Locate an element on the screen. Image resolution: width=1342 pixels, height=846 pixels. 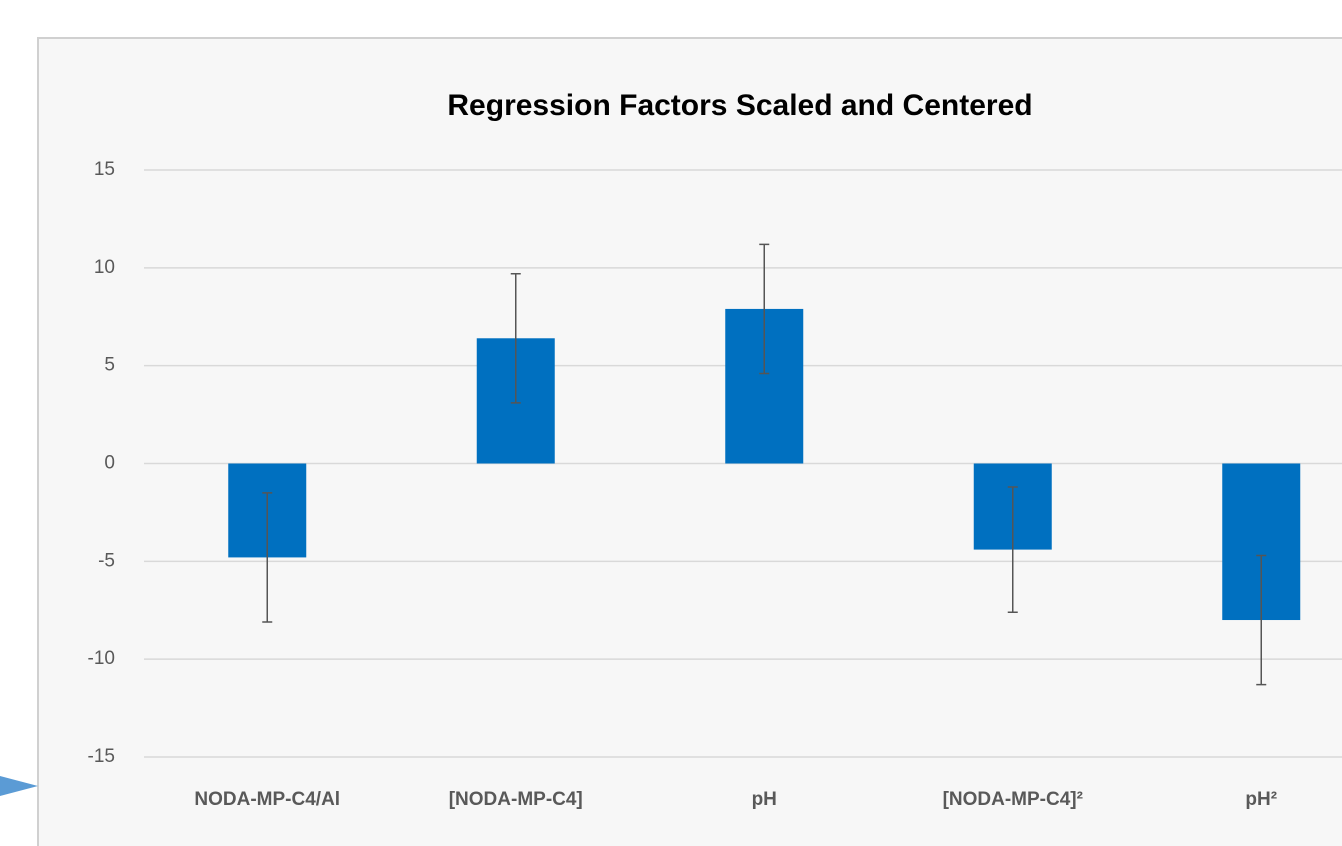
y-tick-label: 10 is located at coordinates (104, 267).